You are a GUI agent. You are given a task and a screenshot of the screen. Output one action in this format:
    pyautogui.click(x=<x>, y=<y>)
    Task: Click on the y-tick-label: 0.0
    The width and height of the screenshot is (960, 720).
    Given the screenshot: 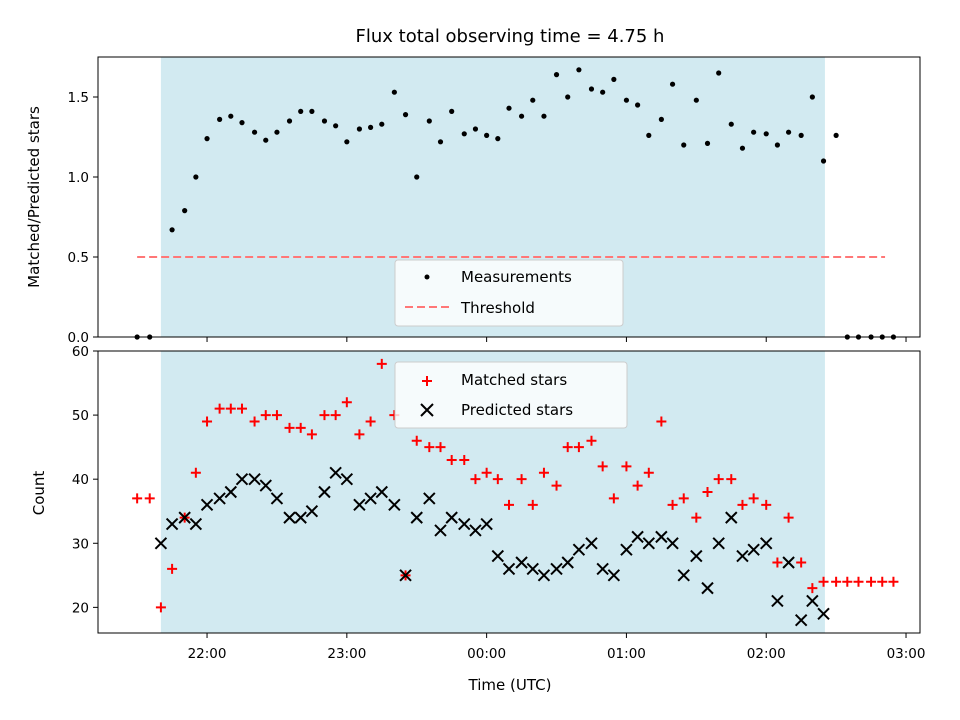 What is the action you would take?
    pyautogui.click(x=78, y=338)
    